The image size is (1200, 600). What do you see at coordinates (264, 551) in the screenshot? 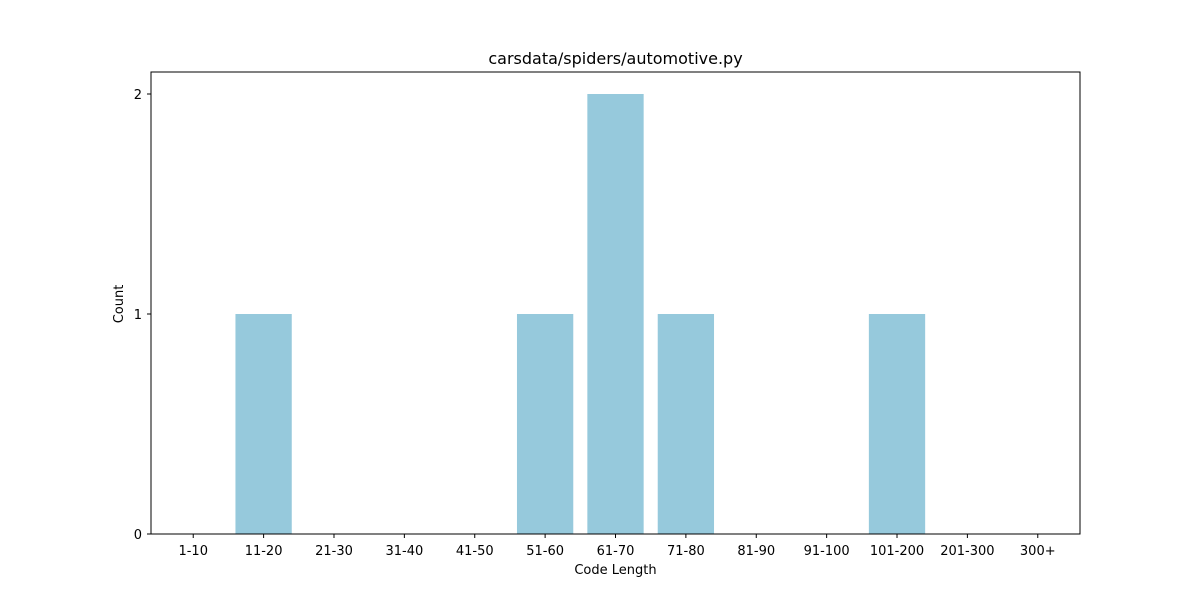
I see `x-tick-label: 11-20` at bounding box center [264, 551].